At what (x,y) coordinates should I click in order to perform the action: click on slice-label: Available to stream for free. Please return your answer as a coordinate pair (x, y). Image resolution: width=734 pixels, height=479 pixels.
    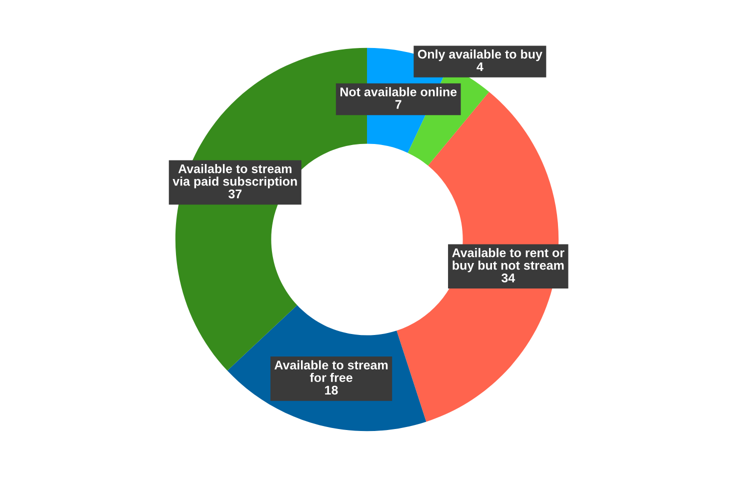
    Looking at the image, I should click on (331, 371).